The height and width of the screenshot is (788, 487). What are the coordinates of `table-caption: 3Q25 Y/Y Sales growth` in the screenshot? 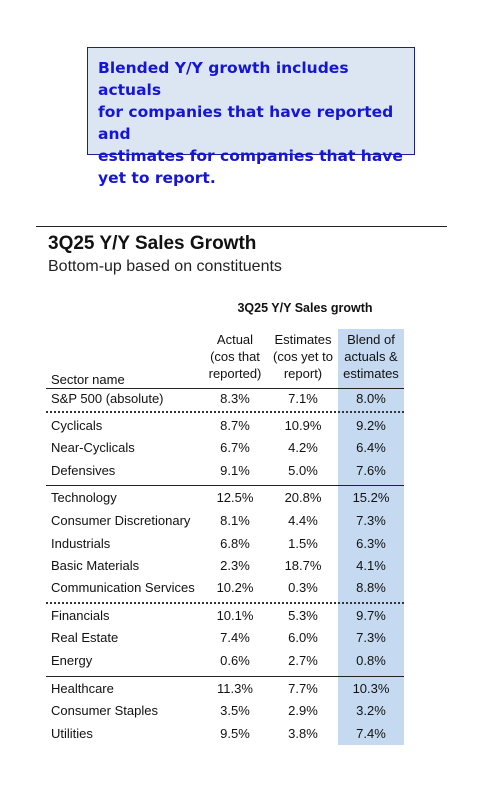 It's located at (305, 308).